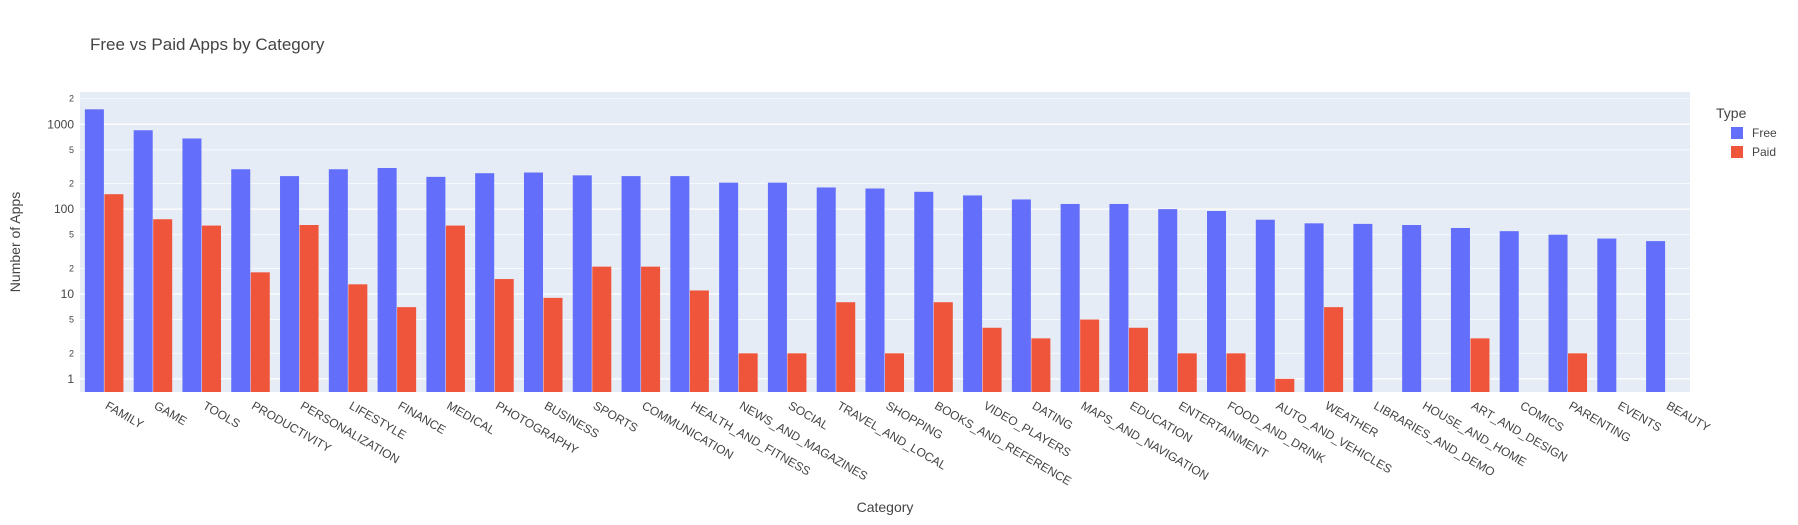 The image size is (1798, 525). I want to click on legend-label: Free, so click(1764, 133).